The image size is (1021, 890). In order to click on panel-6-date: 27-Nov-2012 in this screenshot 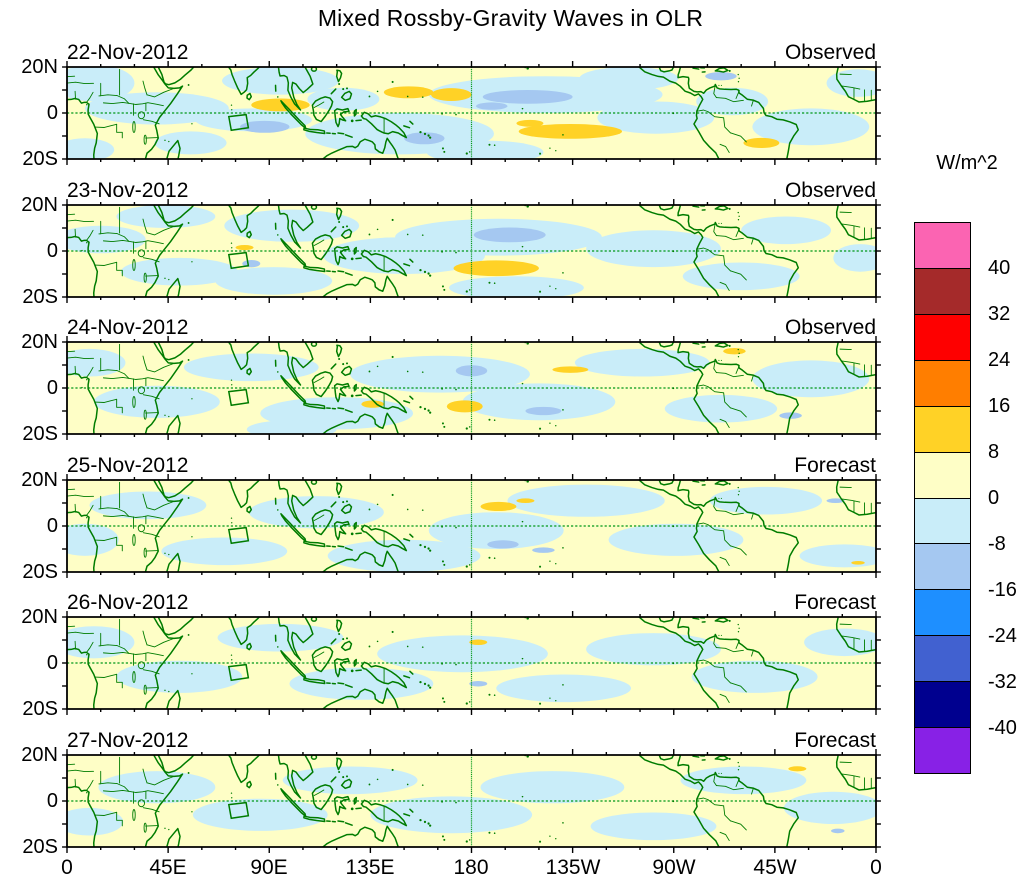, I will do `click(128, 740)`.